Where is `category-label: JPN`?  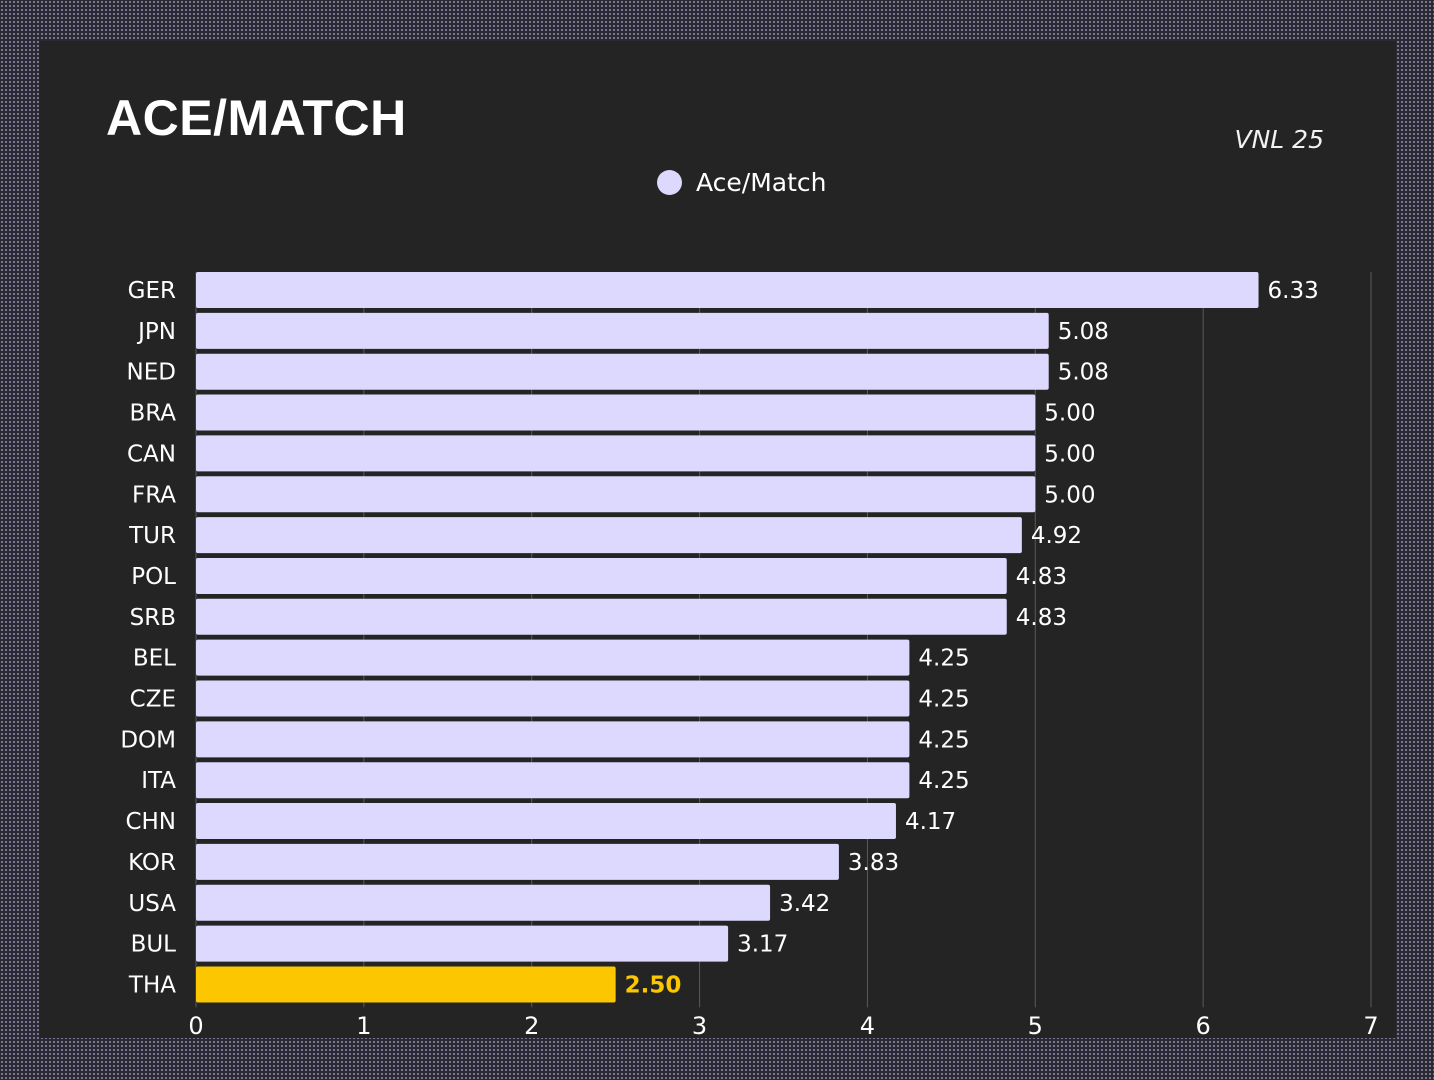 category-label: JPN is located at coordinates (156, 332).